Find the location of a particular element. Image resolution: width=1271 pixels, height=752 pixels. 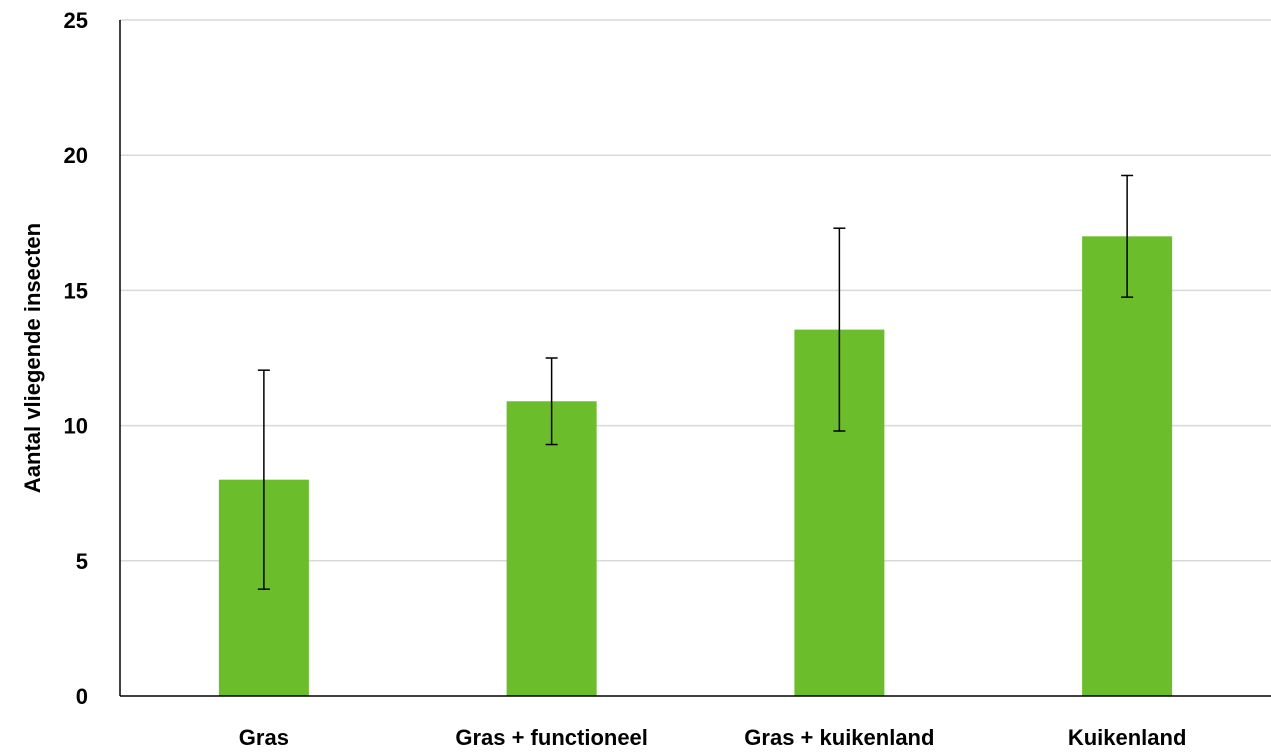

y-tick-label: 0 is located at coordinates (82, 696).